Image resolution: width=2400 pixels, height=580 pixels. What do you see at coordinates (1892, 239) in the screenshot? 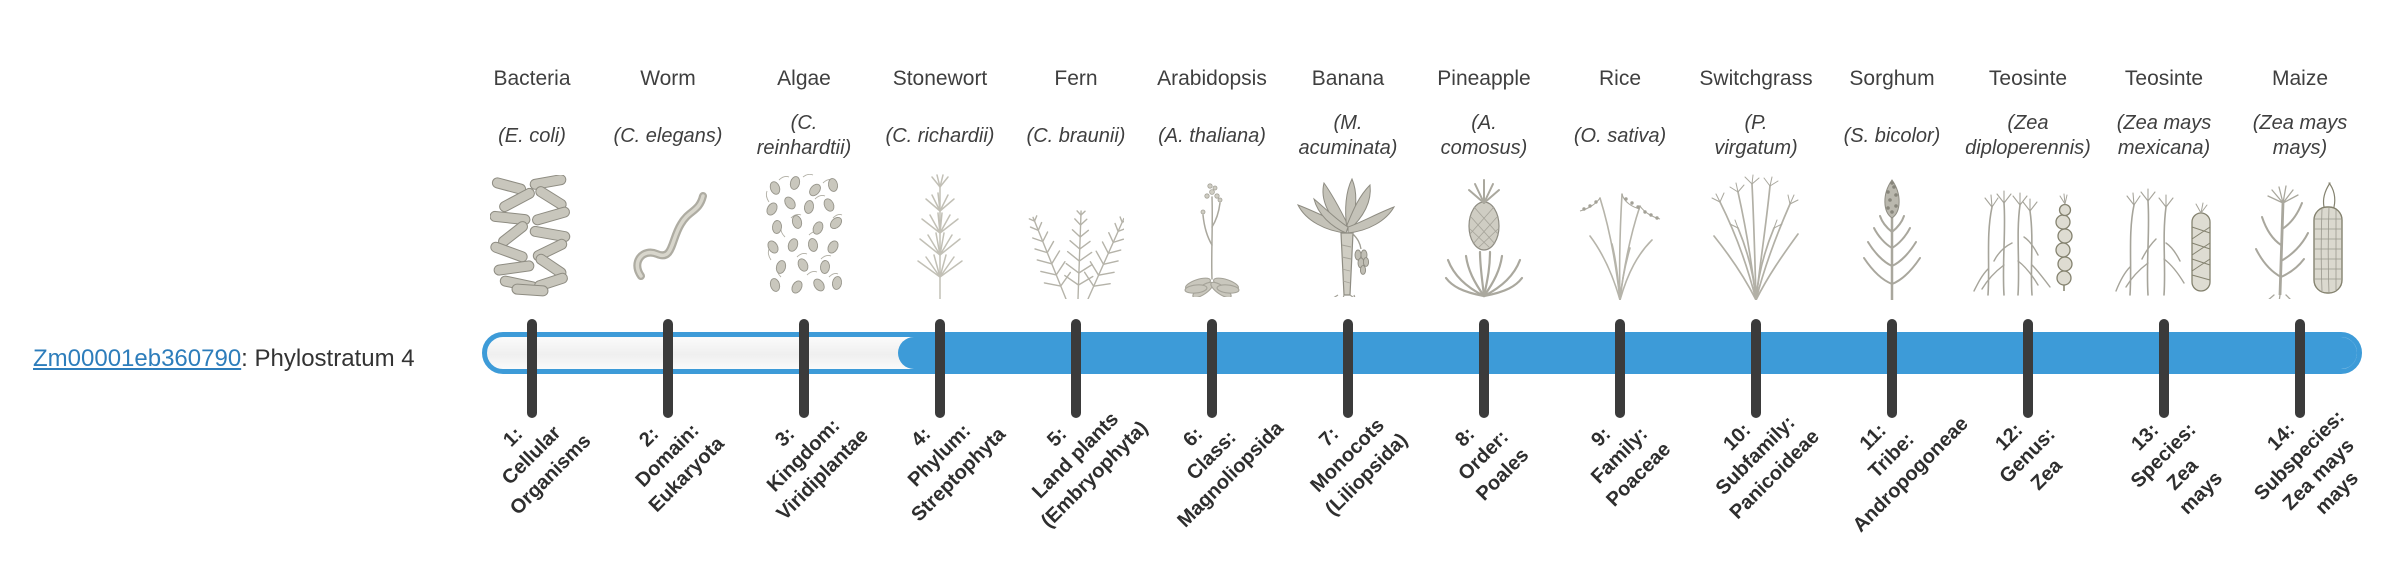
I see `sorghum-icon` at bounding box center [1892, 239].